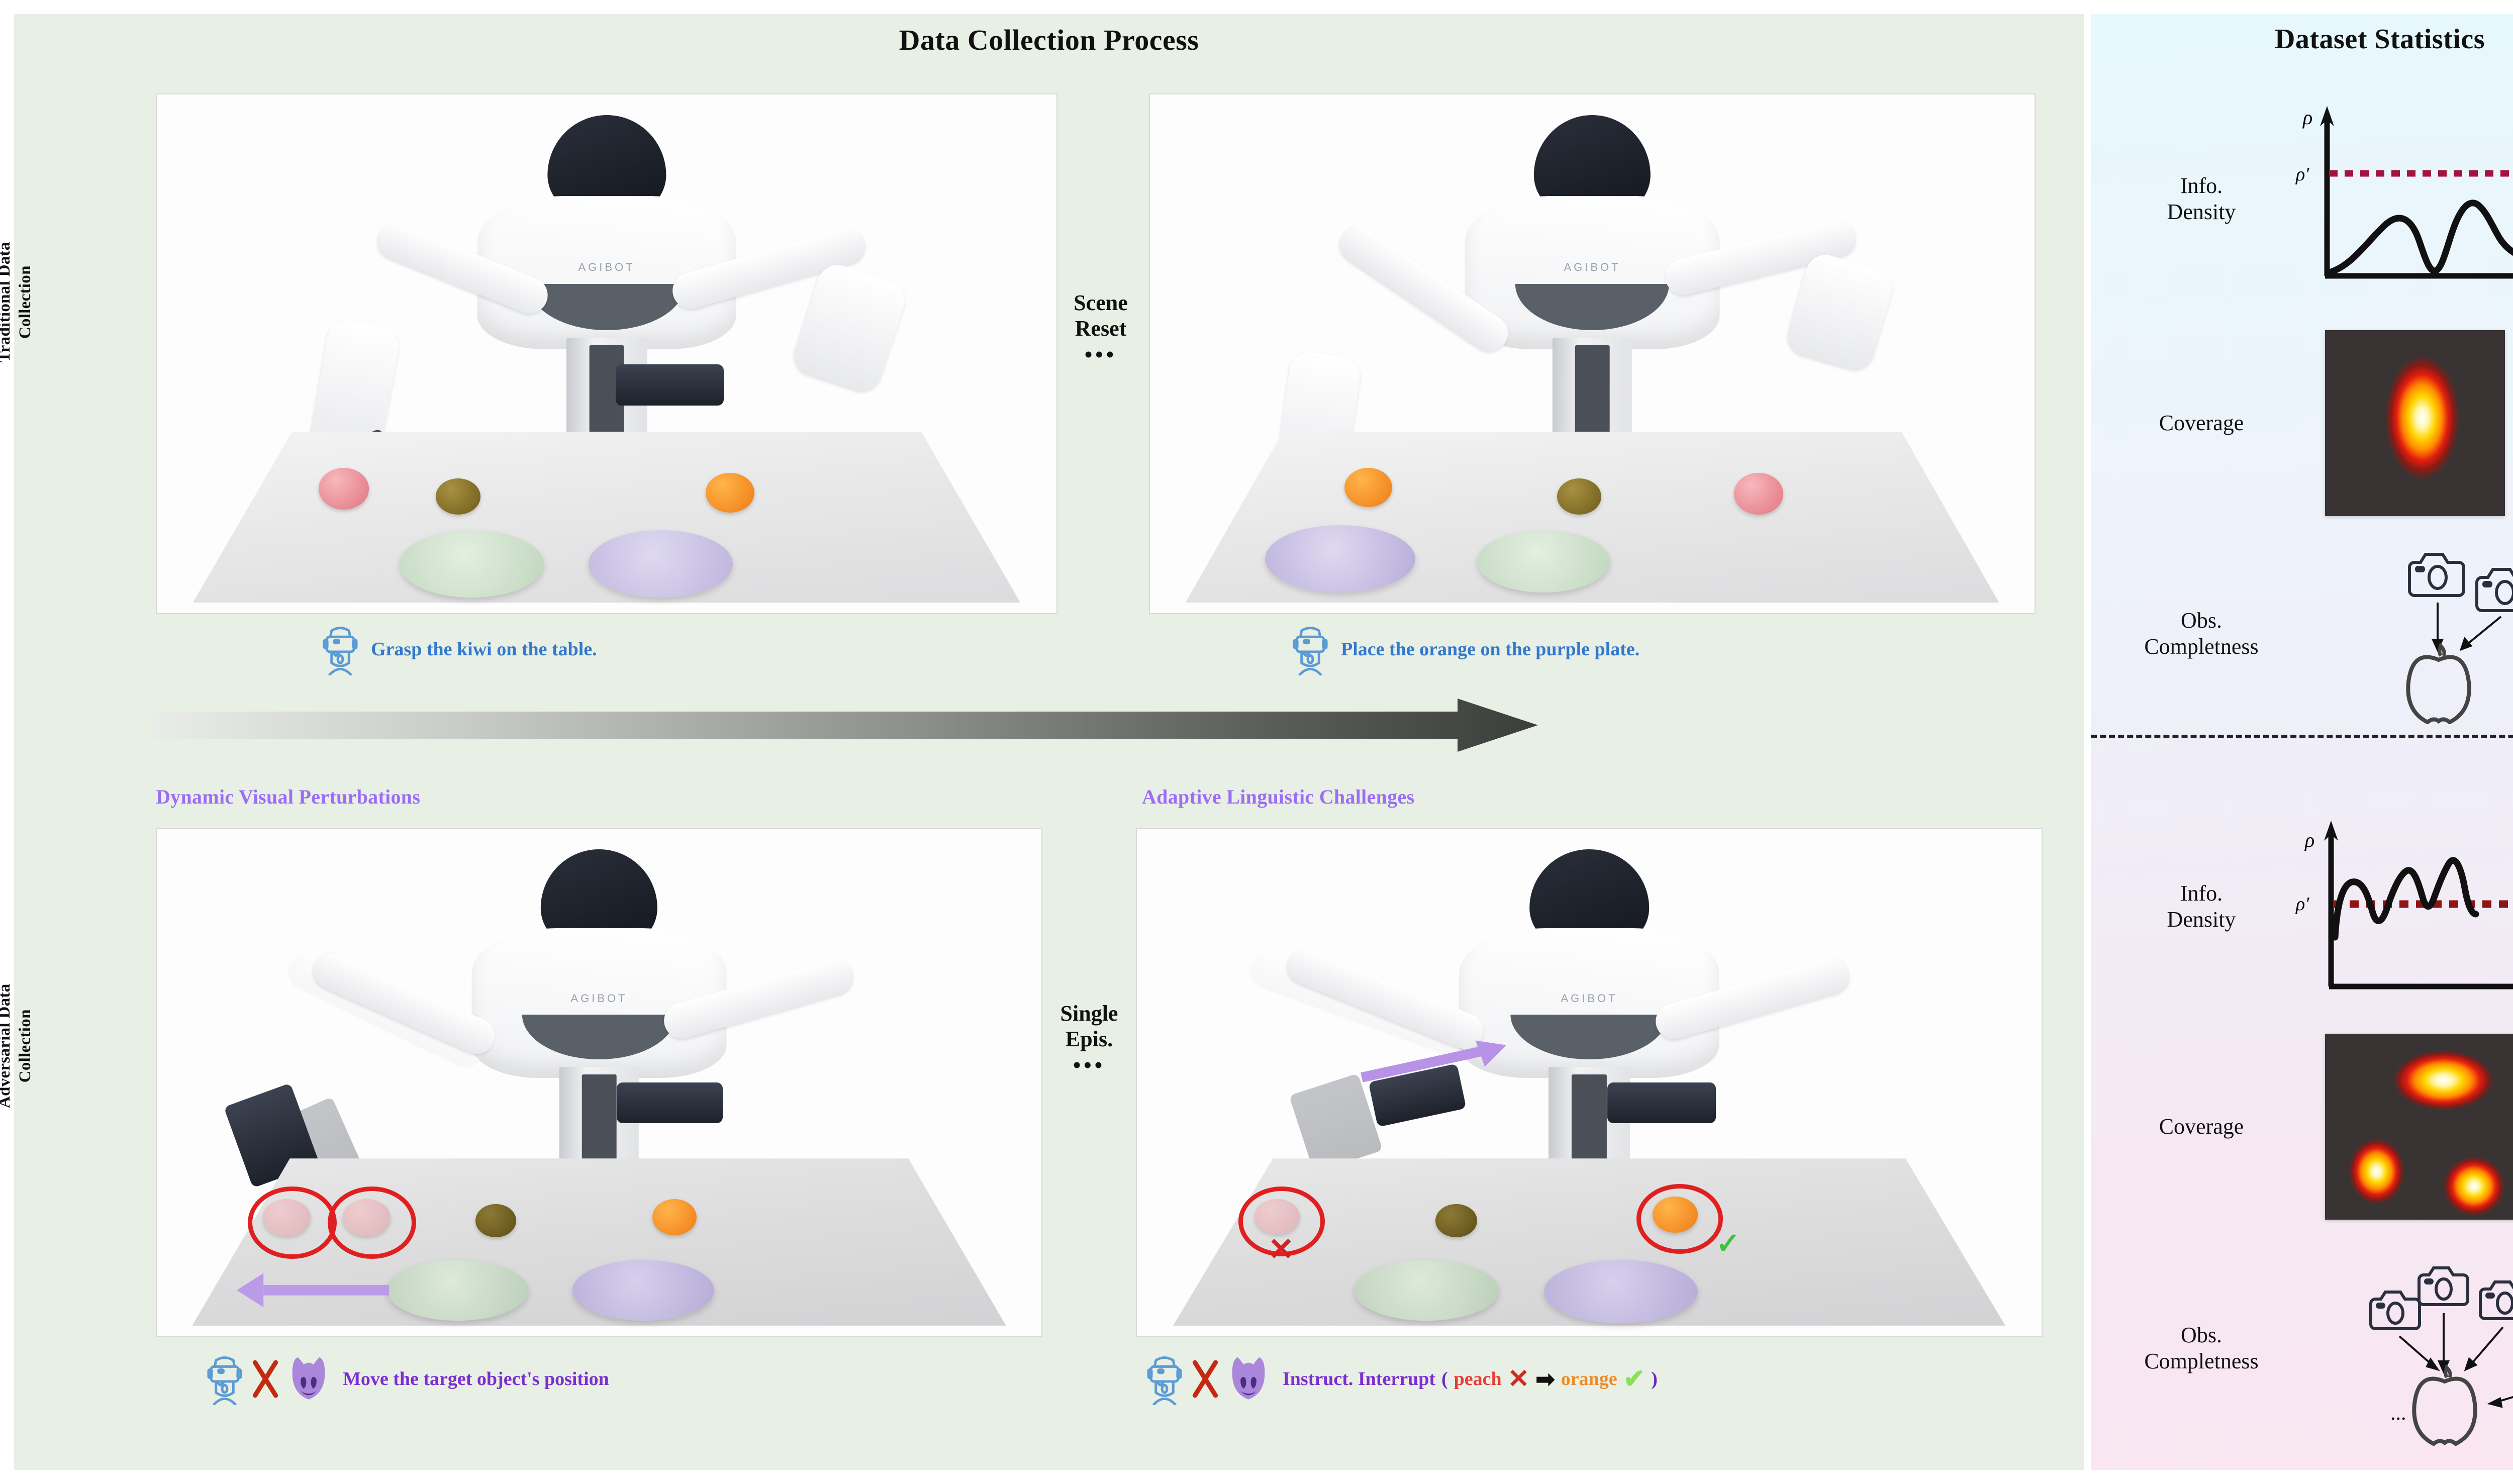  Describe the element at coordinates (1545, 1379) in the screenshot. I see `transition-arrow-icon: ➡` at that location.